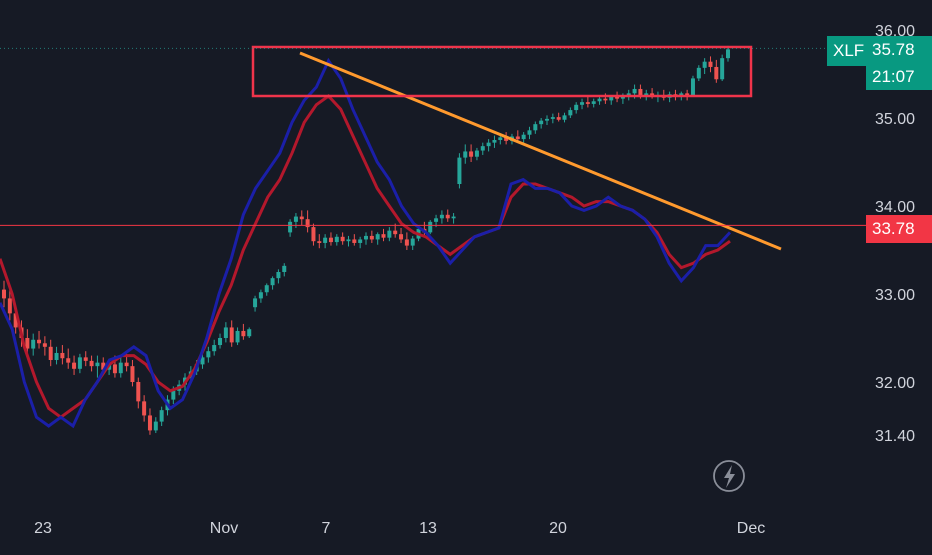 Image resolution: width=932 pixels, height=555 pixels. I want to click on lightning-bolt-icon, so click(729, 476).